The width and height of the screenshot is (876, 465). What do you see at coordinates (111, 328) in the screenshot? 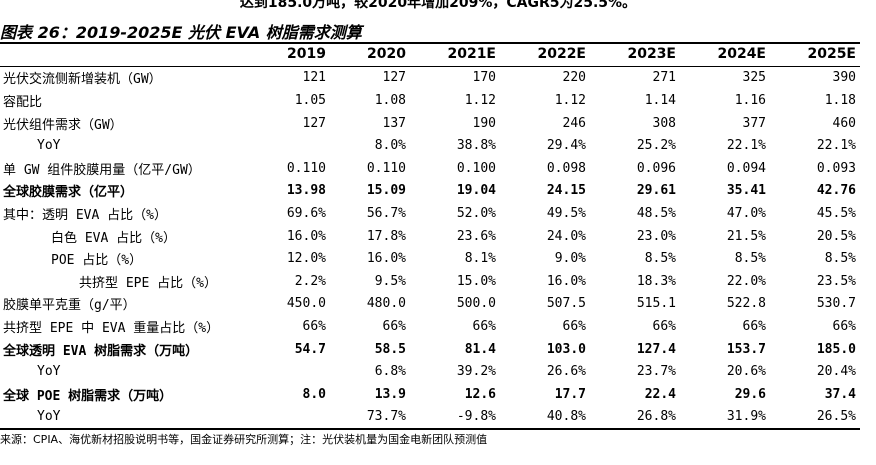
I see `row-label: 共挤型 EPE 中 EVA 重量占比（%）` at bounding box center [111, 328].